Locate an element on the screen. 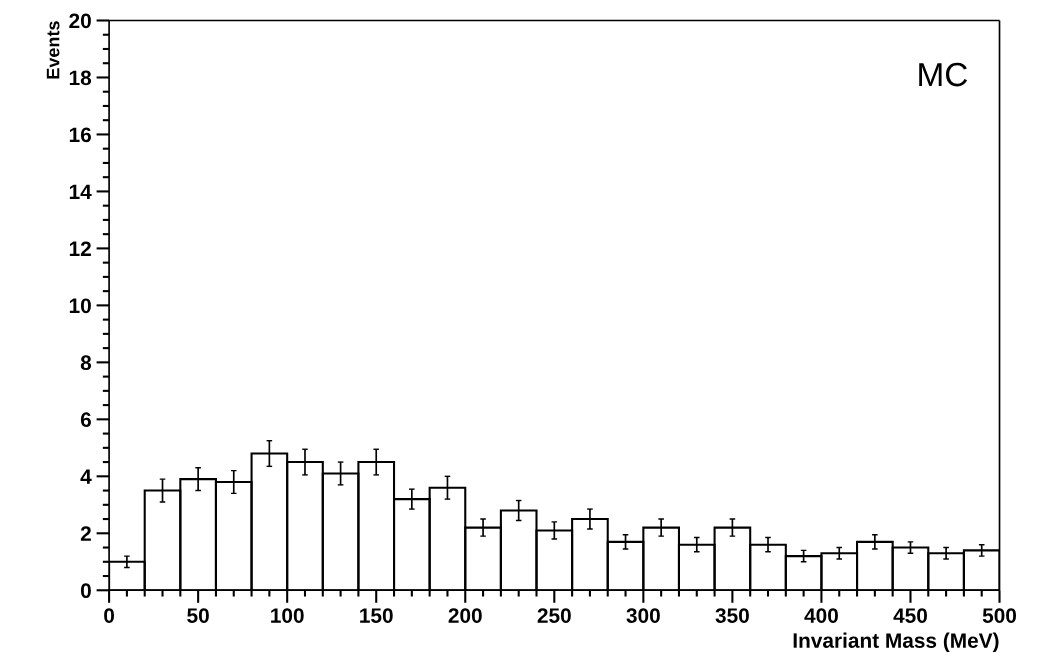 The width and height of the screenshot is (1039, 661). y-axis-title: Events is located at coordinates (53, 50).